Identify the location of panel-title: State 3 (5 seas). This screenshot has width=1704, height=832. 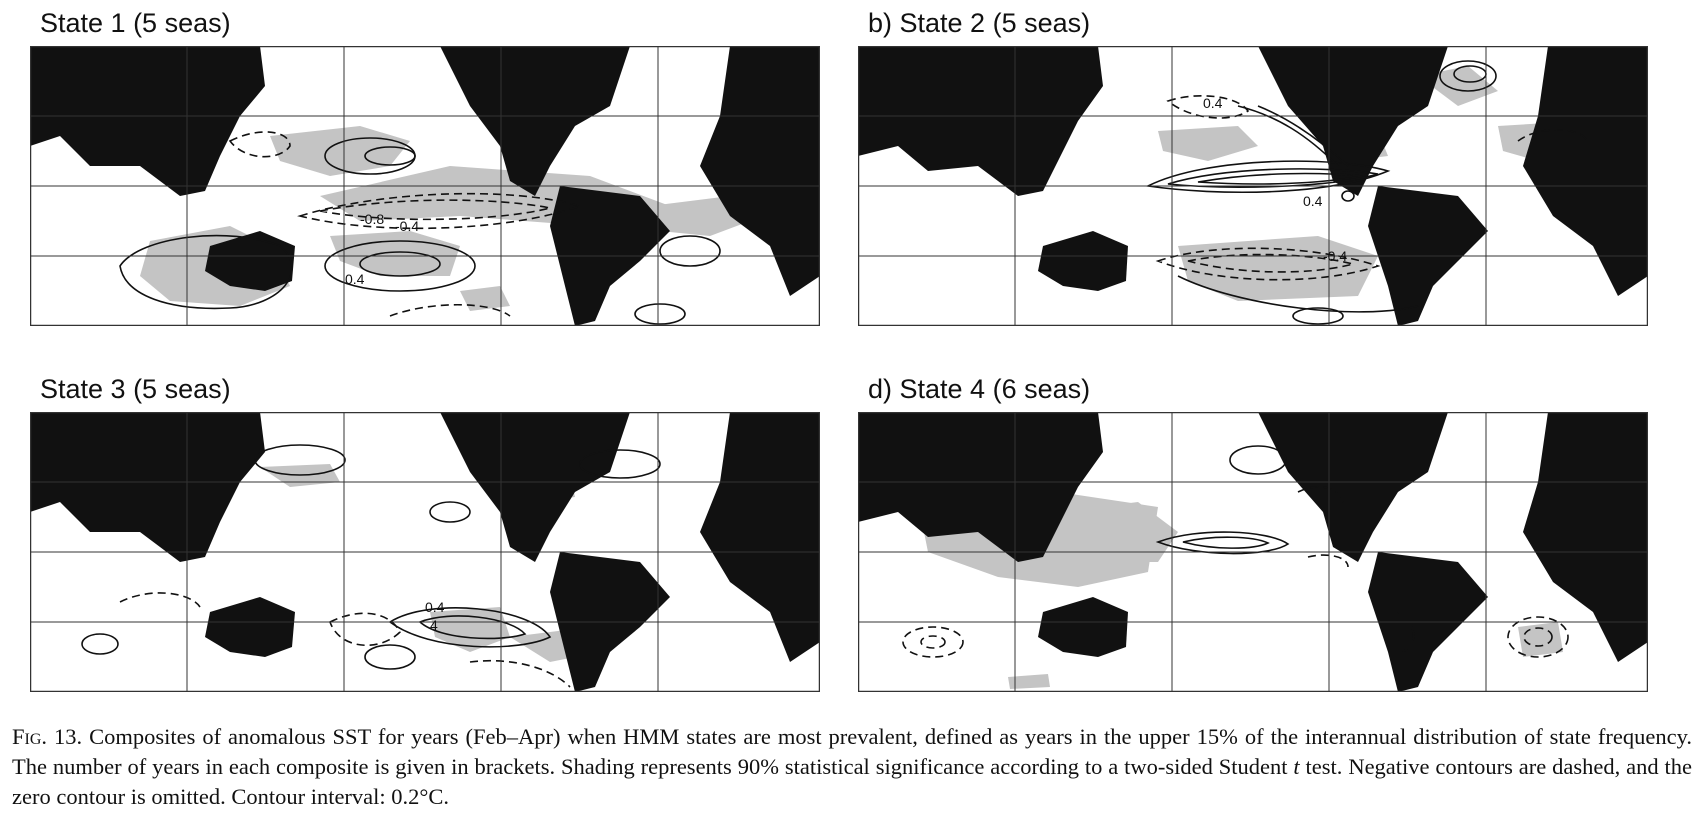
(135, 389).